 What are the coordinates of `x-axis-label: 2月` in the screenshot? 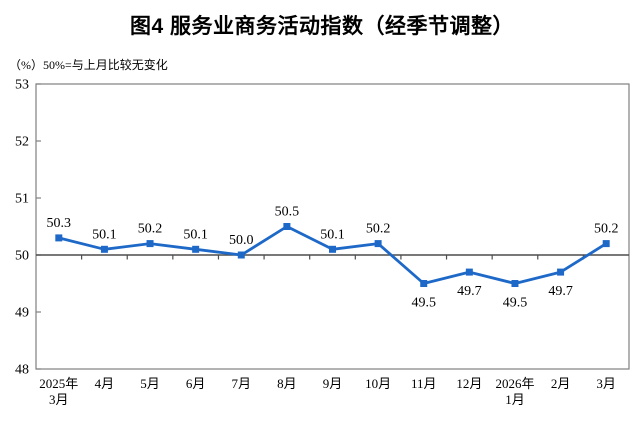 It's located at (561, 383).